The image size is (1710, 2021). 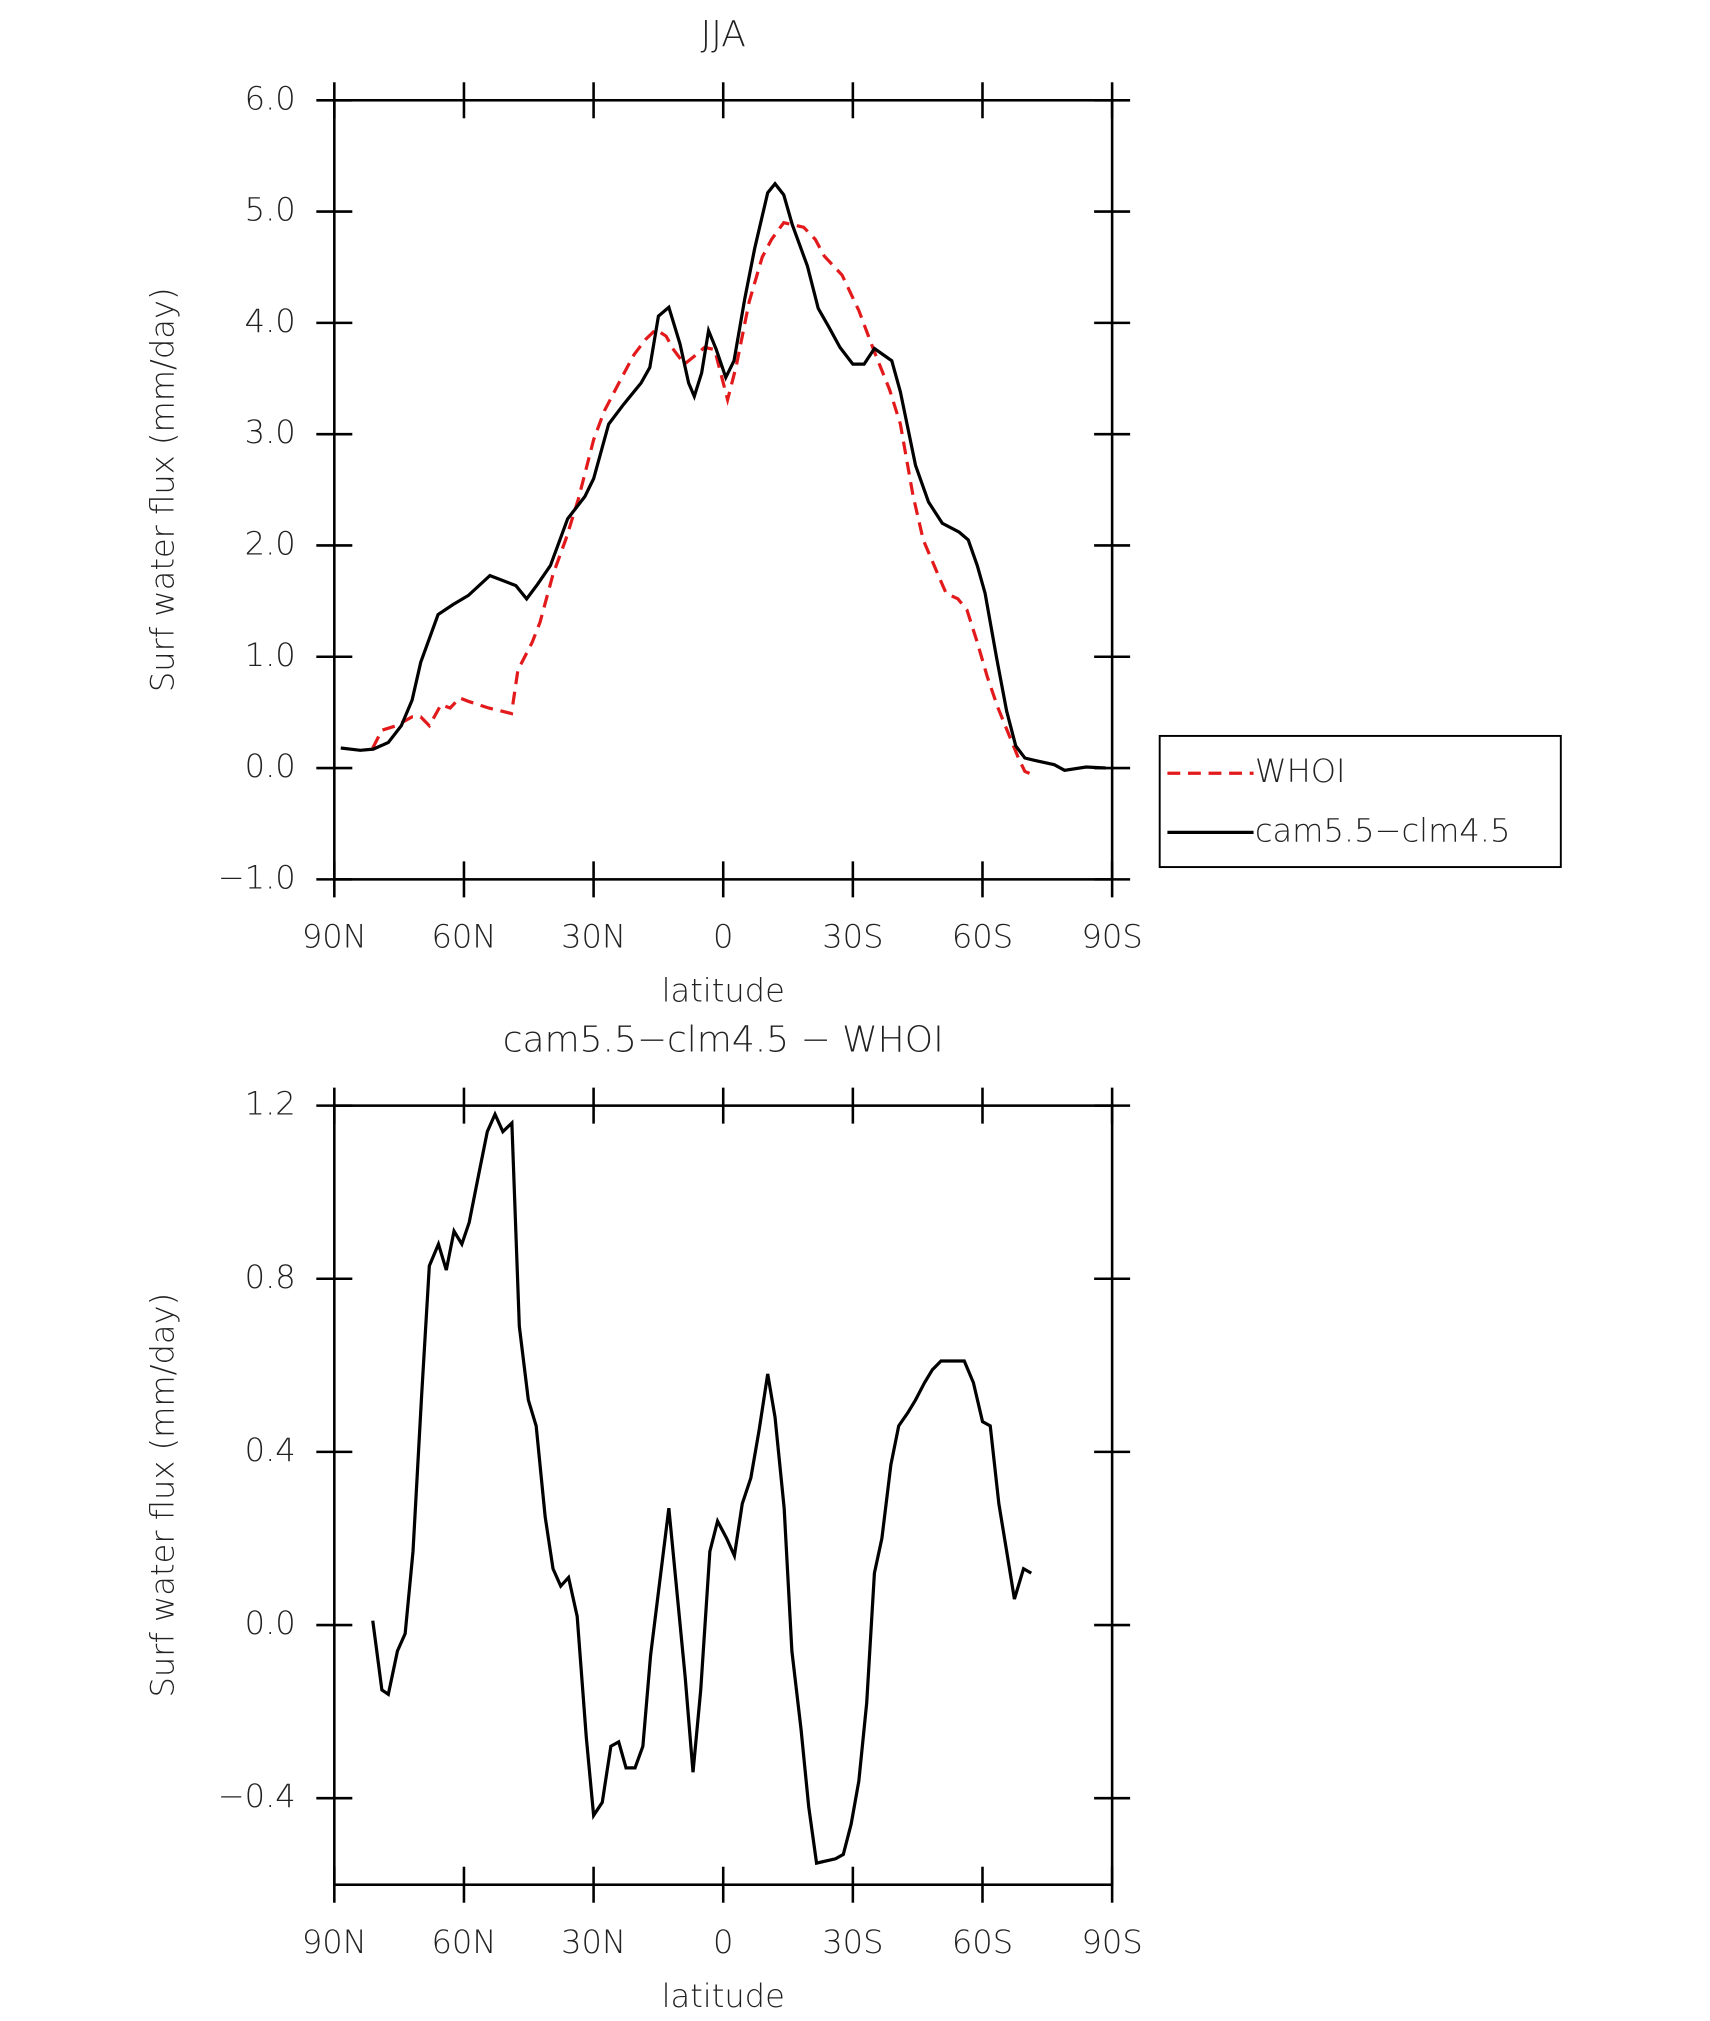 What do you see at coordinates (270, 98) in the screenshot?
I see `y-tick-label: 6.0` at bounding box center [270, 98].